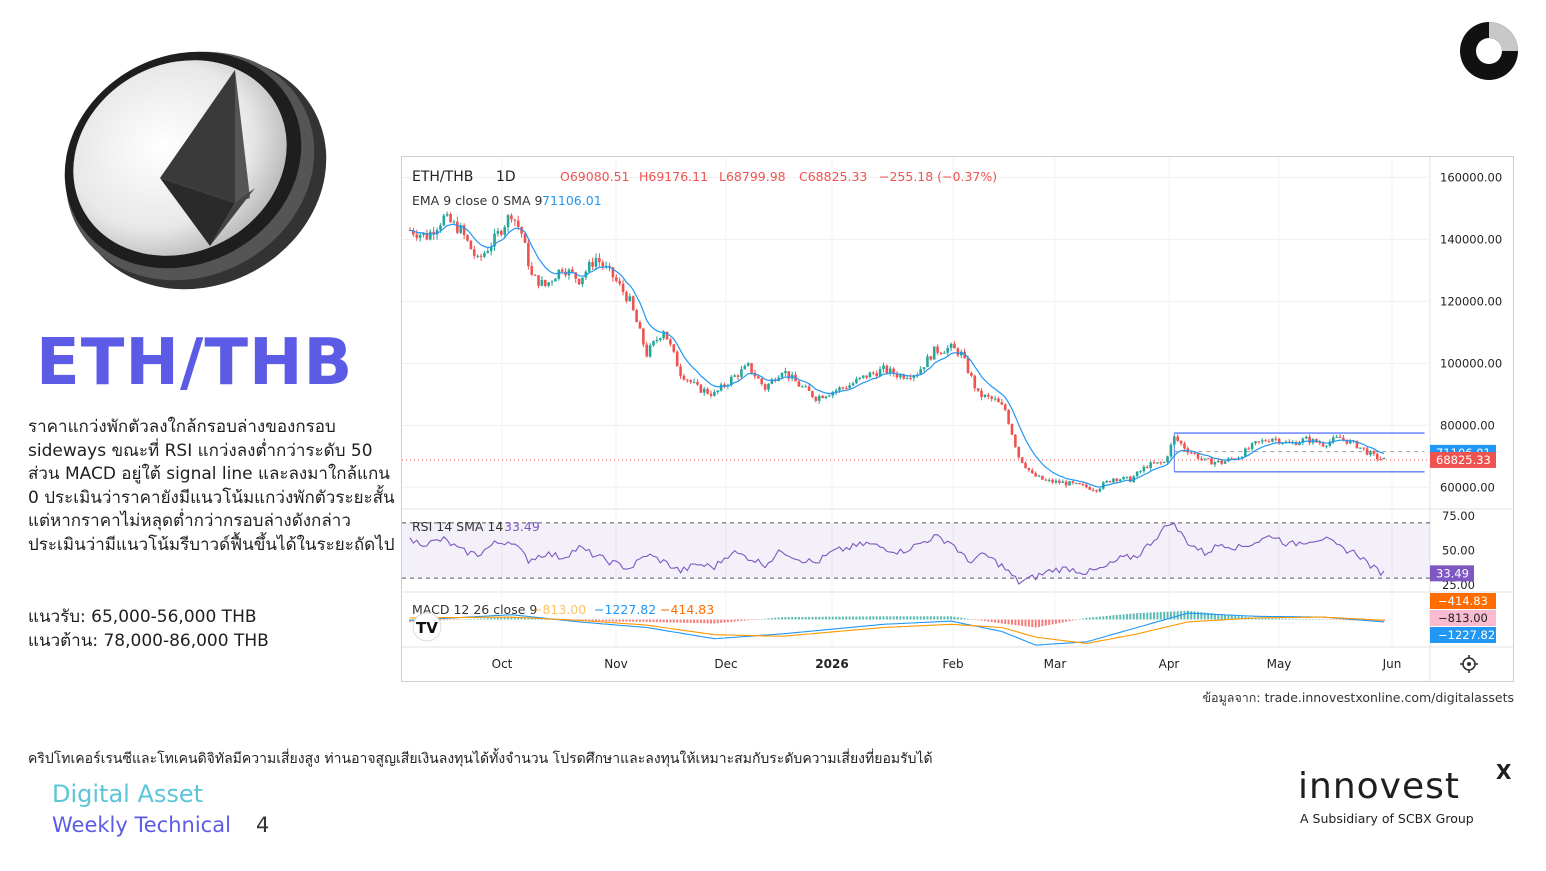 Image resolution: width=1546 pixels, height=871 pixels. Describe the element at coordinates (615, 664) in the screenshot. I see `time-tick-label: Nov` at that location.